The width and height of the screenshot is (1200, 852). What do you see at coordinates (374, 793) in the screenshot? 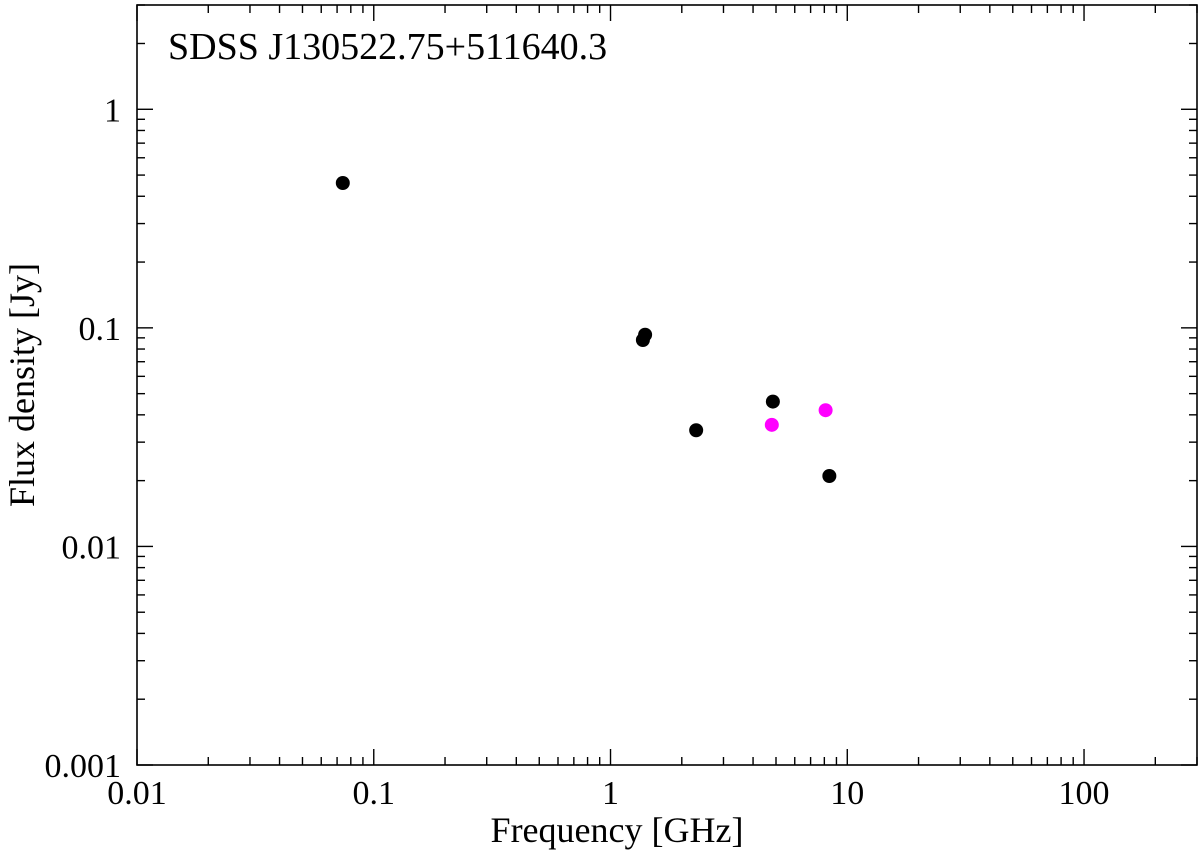
I see `x-tick-label: 0.1` at bounding box center [374, 793].